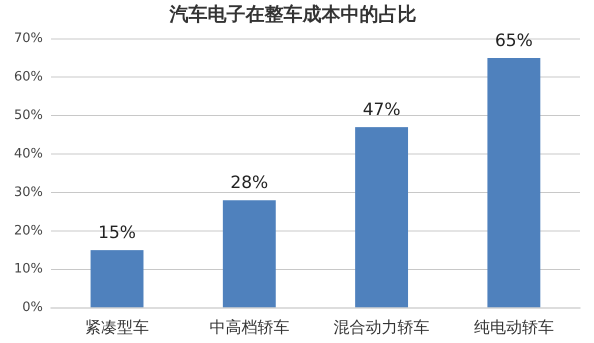  Describe the element at coordinates (381, 110) in the screenshot. I see `data-label: 47%` at that location.